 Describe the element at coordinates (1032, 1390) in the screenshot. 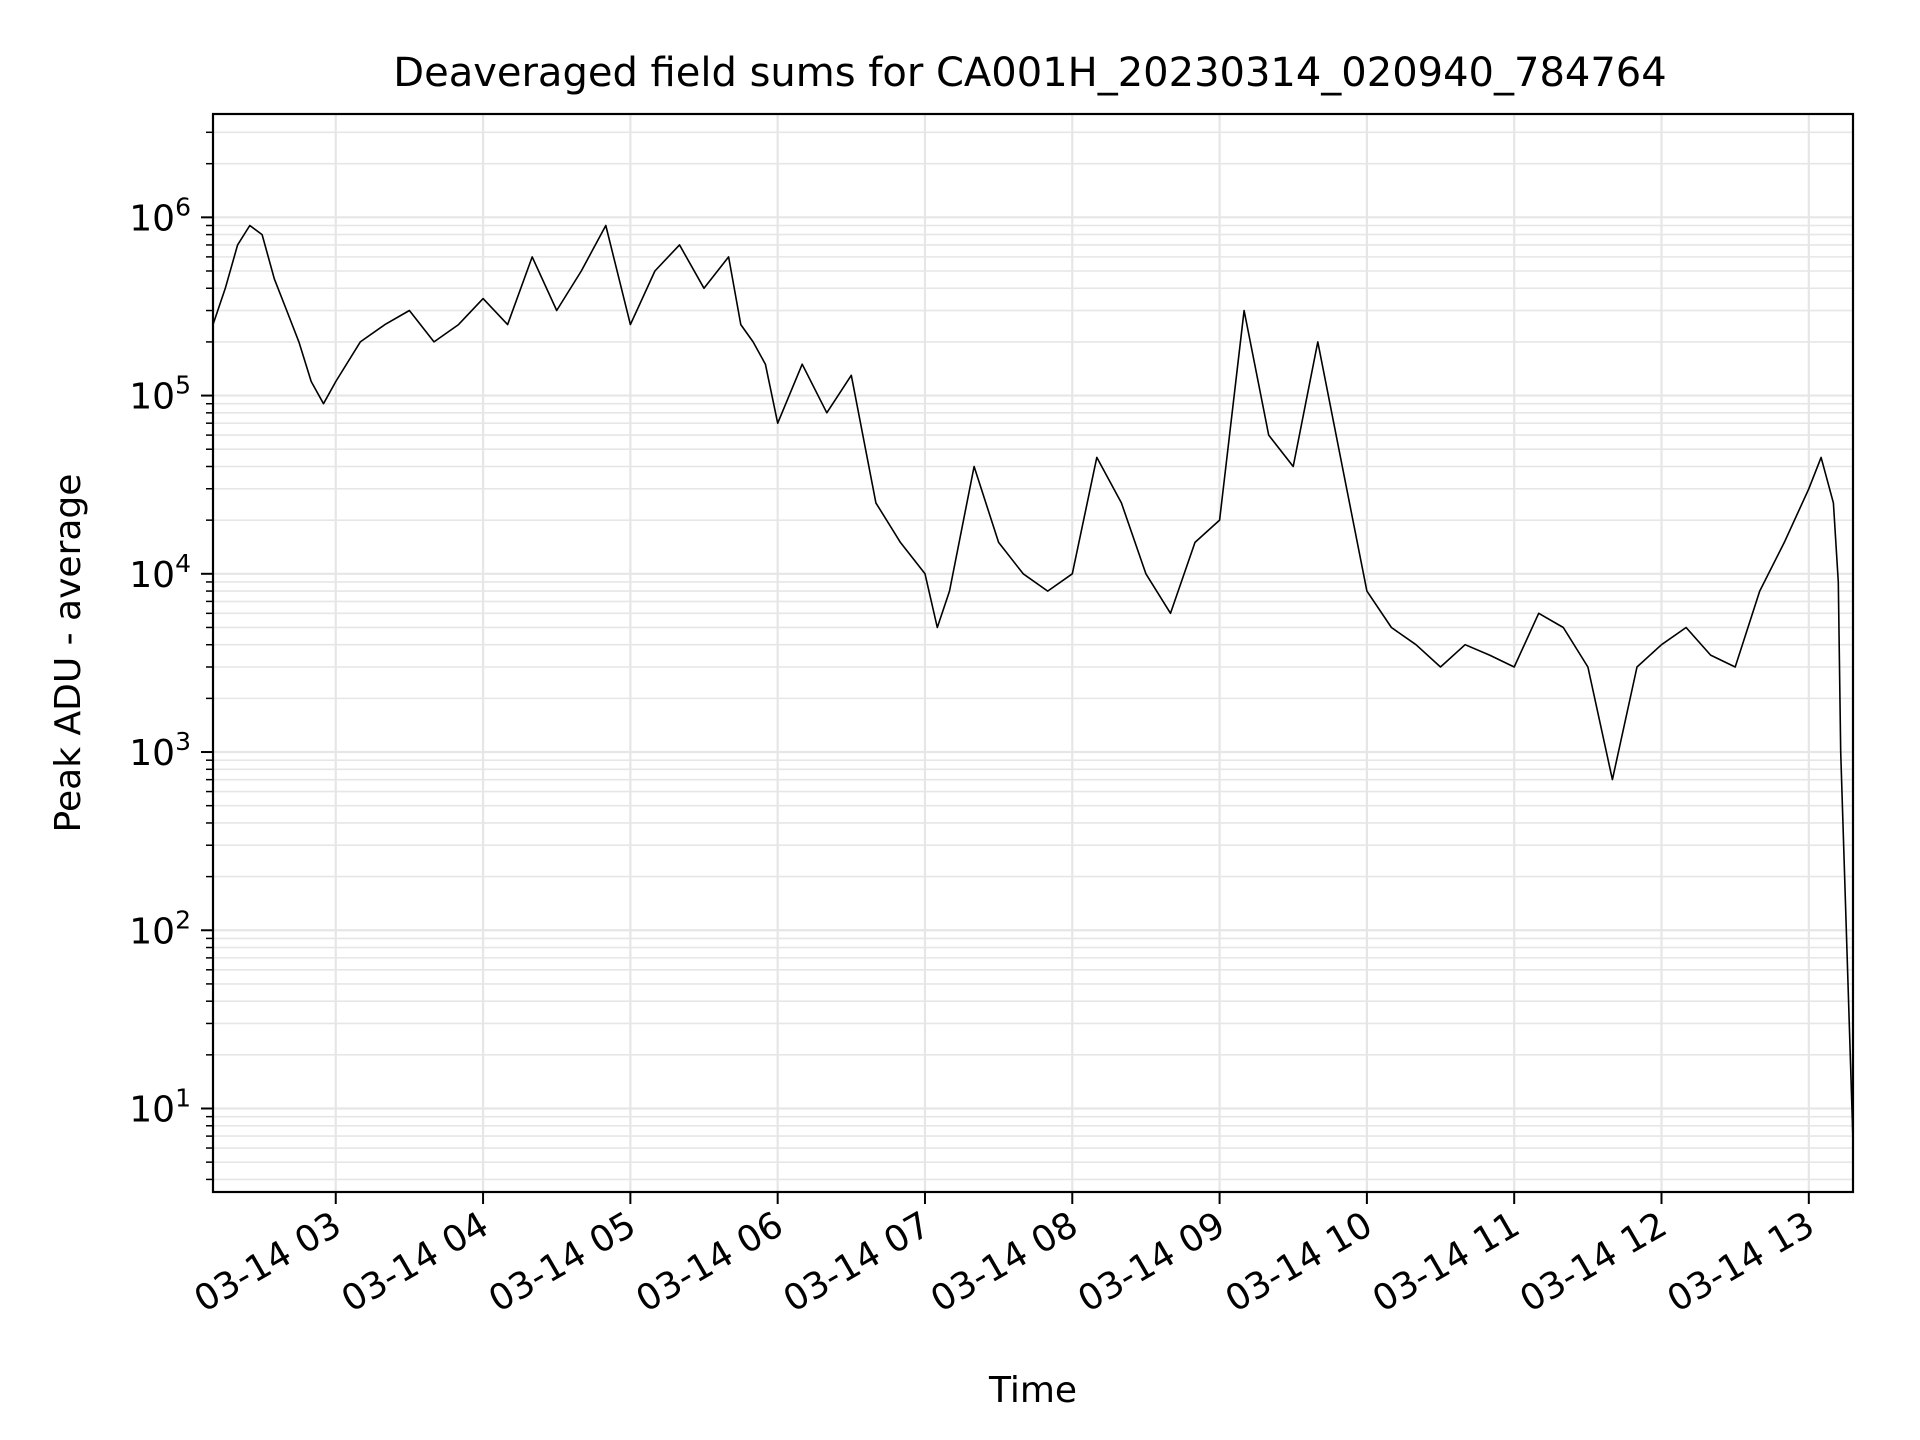

I see `x-axis-label: Time` at that location.